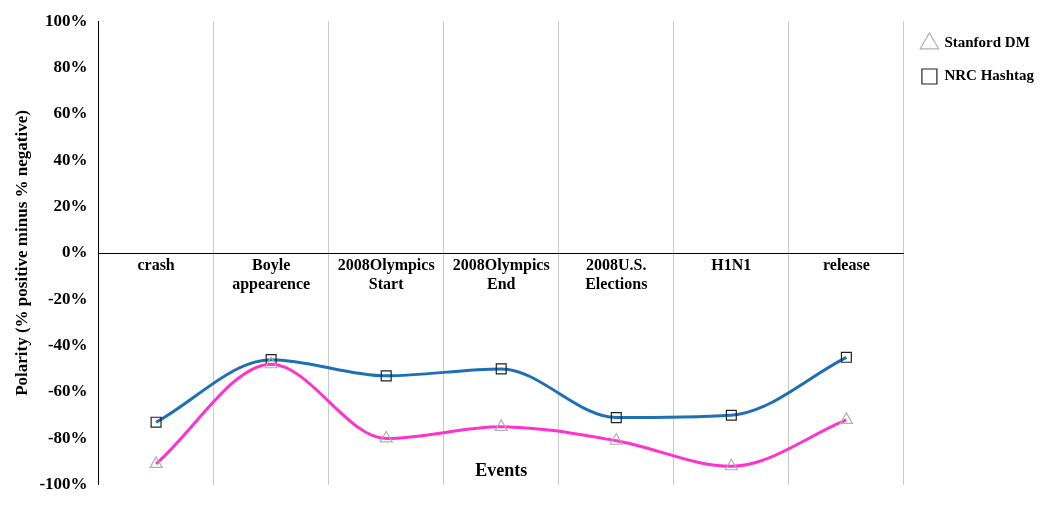 This screenshot has height=508, width=1062. Describe the element at coordinates (63, 484) in the screenshot. I see `y-tick-label: -100%` at that location.